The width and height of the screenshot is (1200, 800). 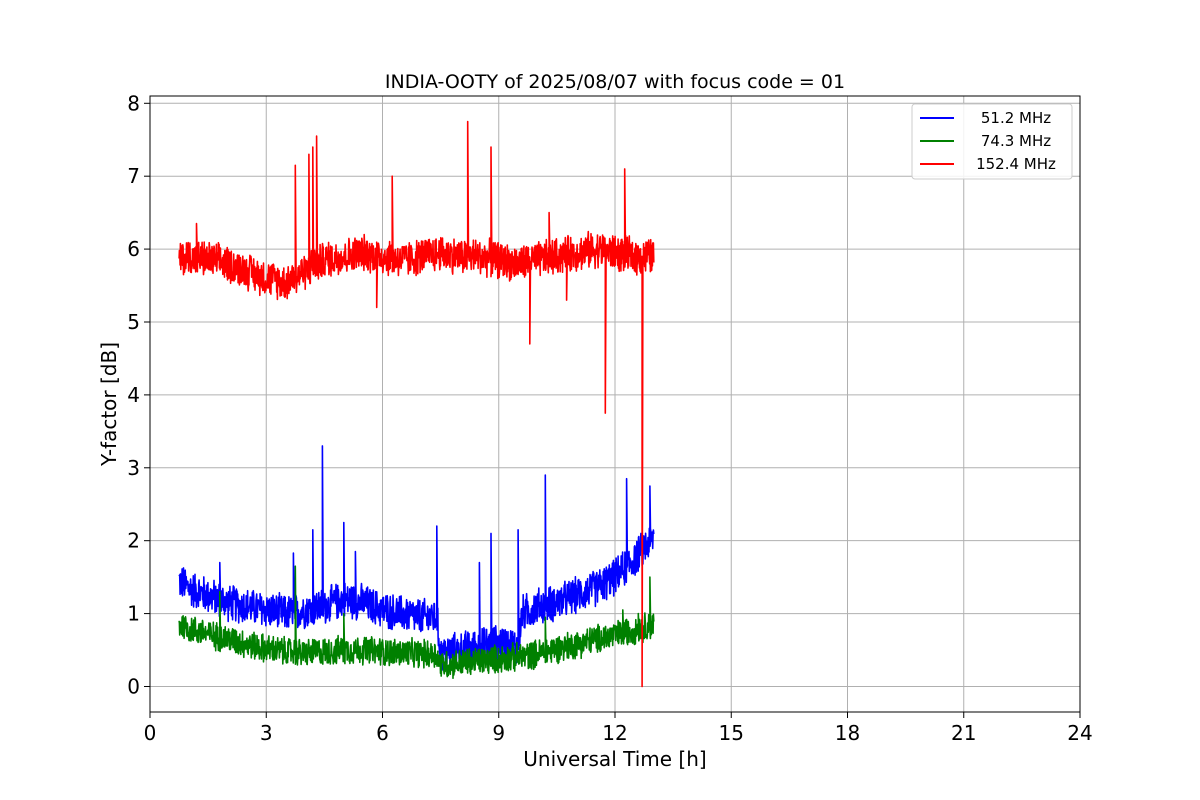 What do you see at coordinates (133, 541) in the screenshot?
I see `y-tick-label: 2` at bounding box center [133, 541].